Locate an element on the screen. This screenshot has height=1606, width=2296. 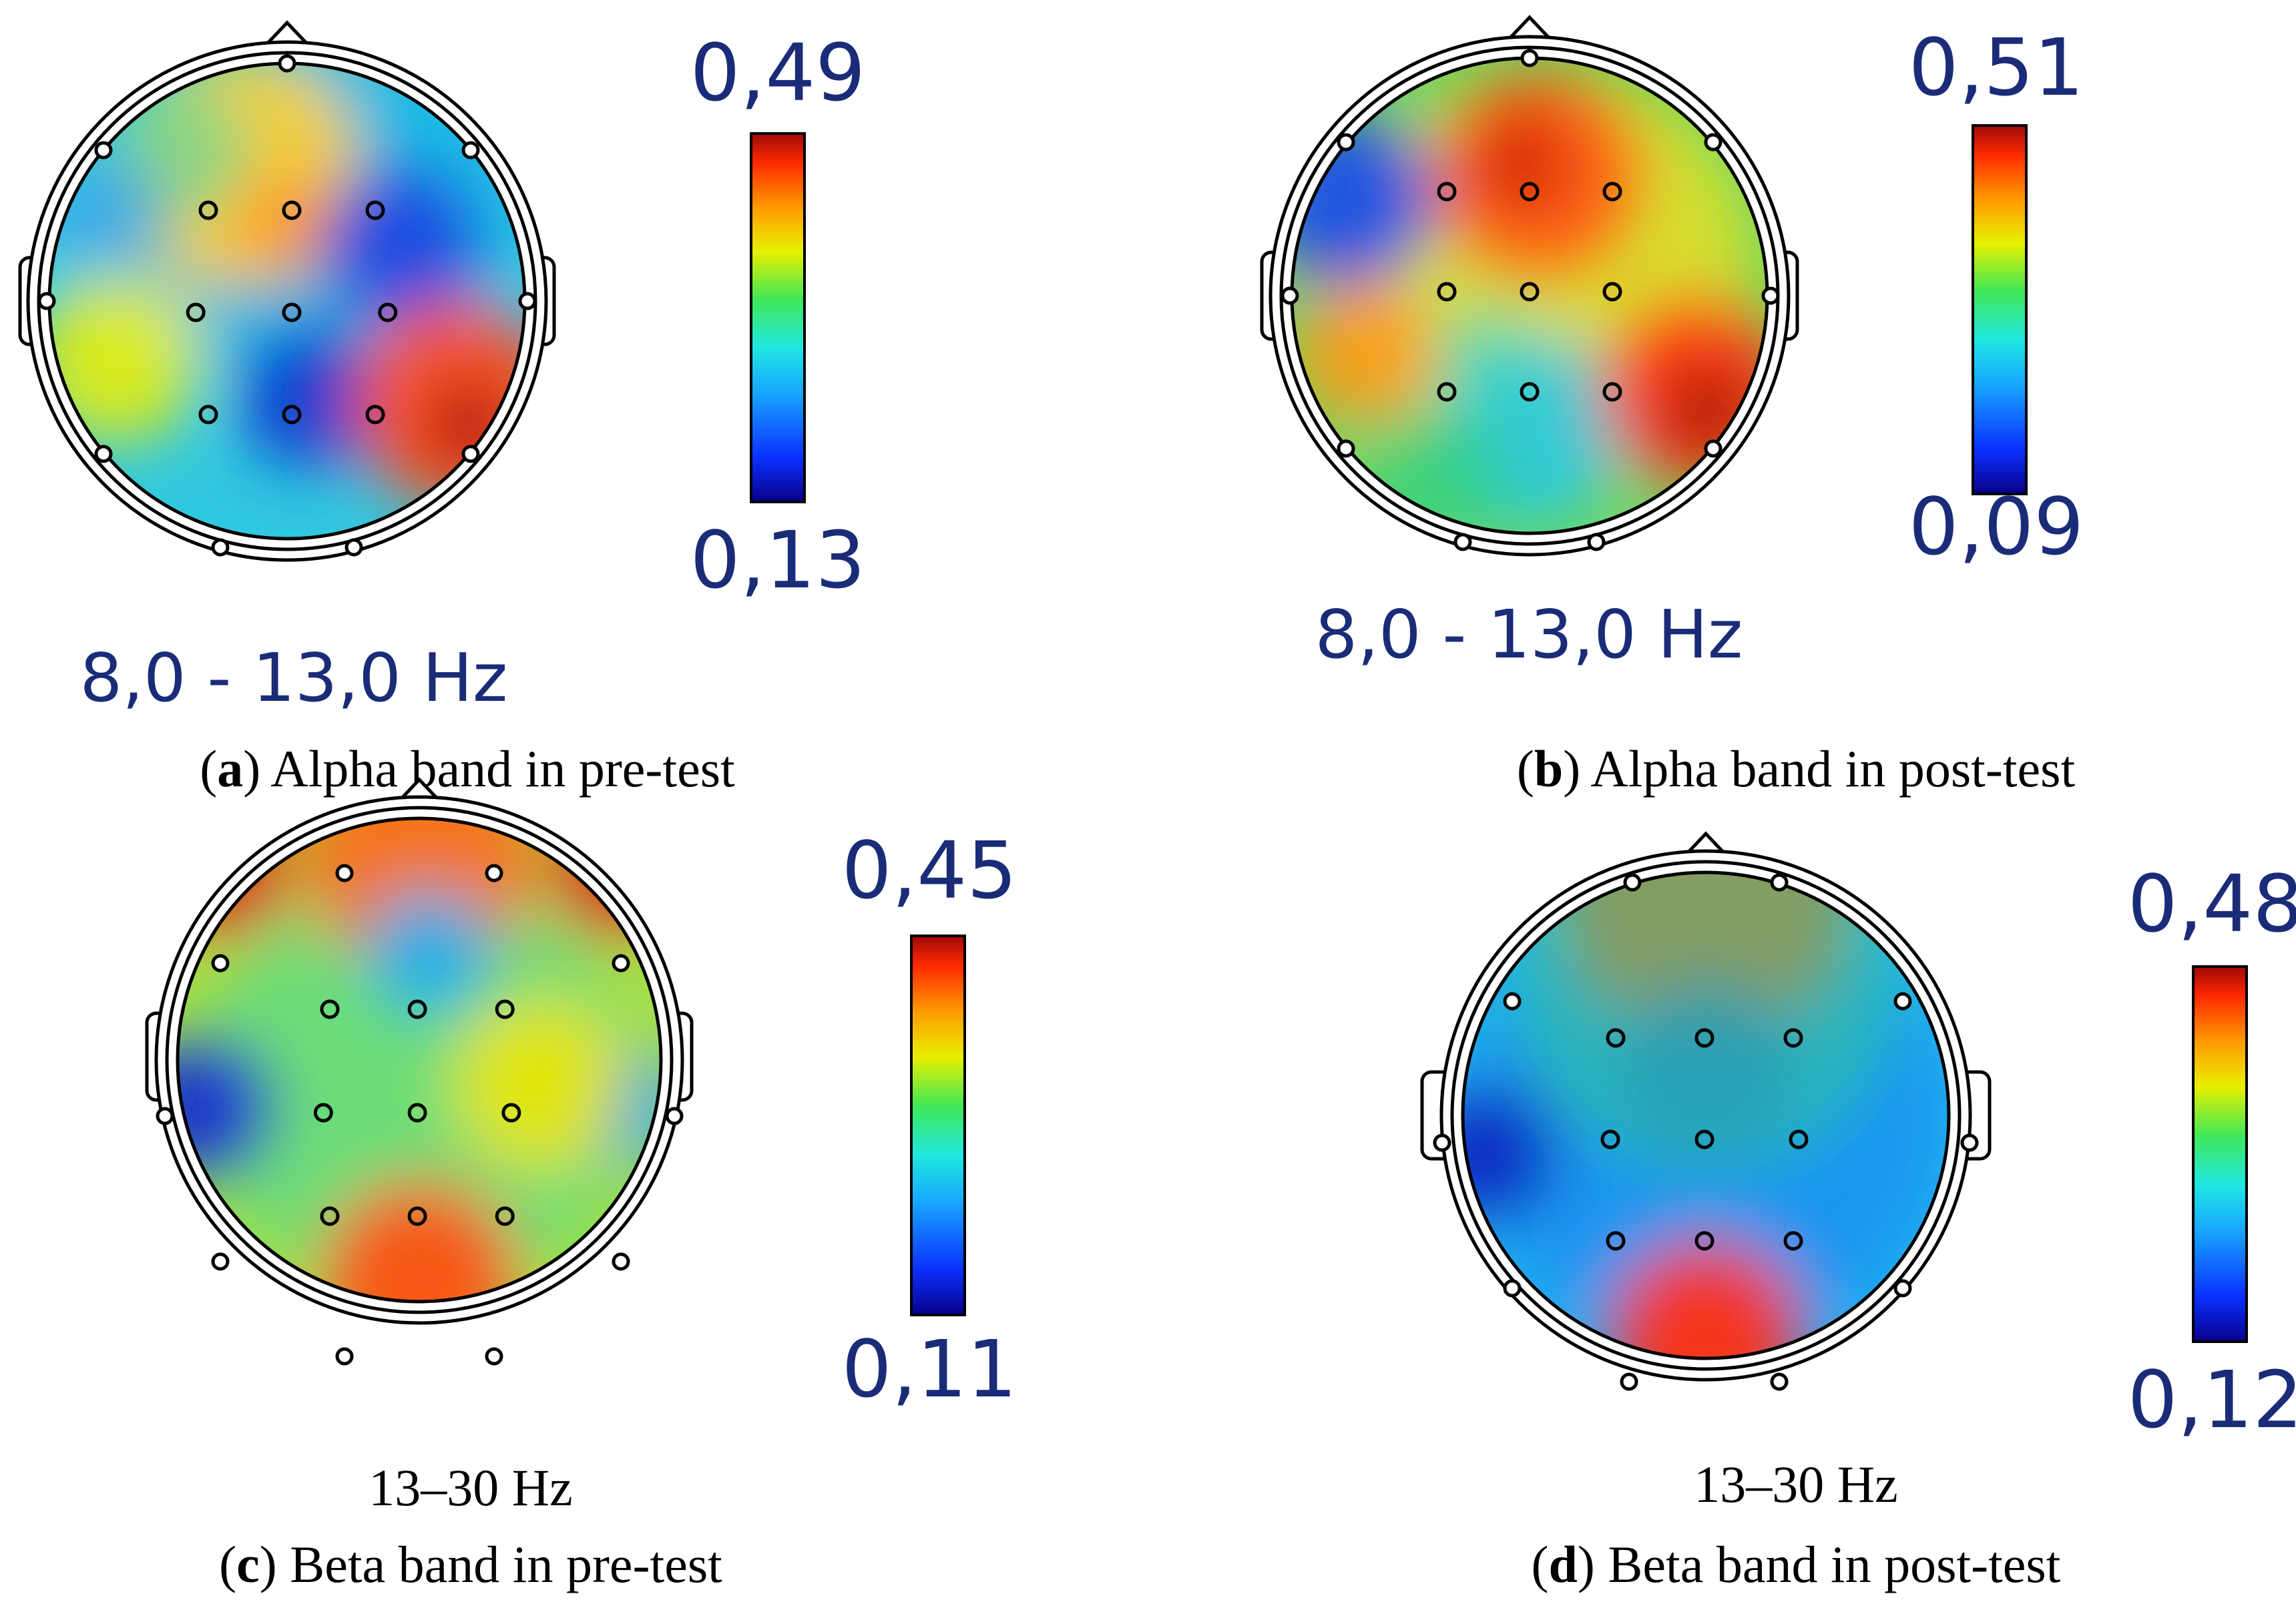
colorbar-b: 0,51 0,09 is located at coordinates (1996, 297).